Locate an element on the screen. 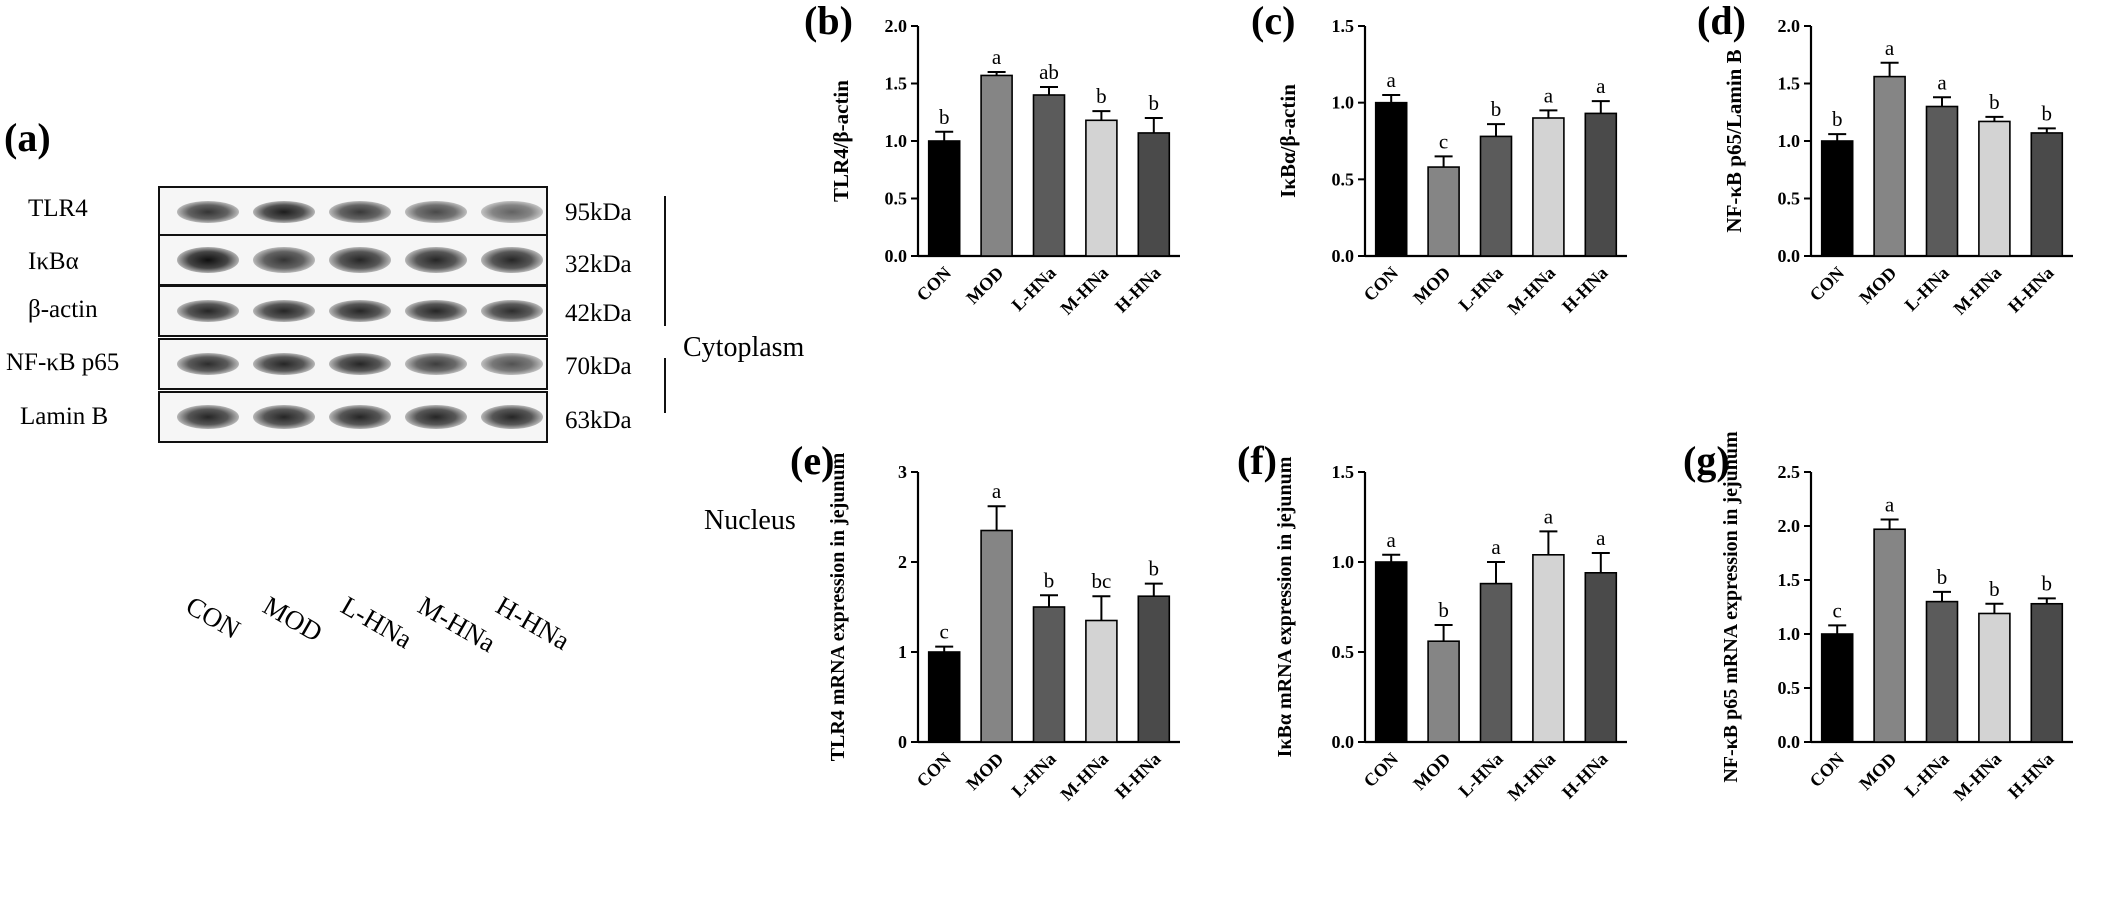 The width and height of the screenshot is (2128, 906). blot-size-ikba: 32kDa is located at coordinates (598, 264).